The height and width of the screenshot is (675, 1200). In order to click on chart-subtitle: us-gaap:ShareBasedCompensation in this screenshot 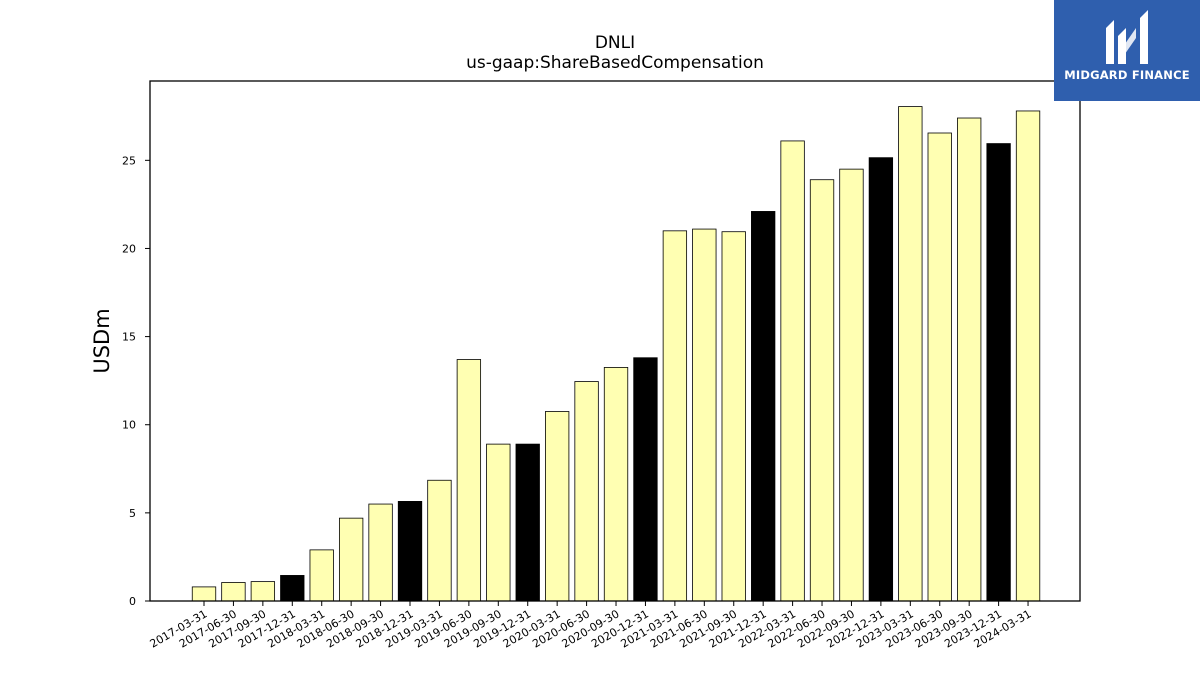, I will do `click(615, 63)`.